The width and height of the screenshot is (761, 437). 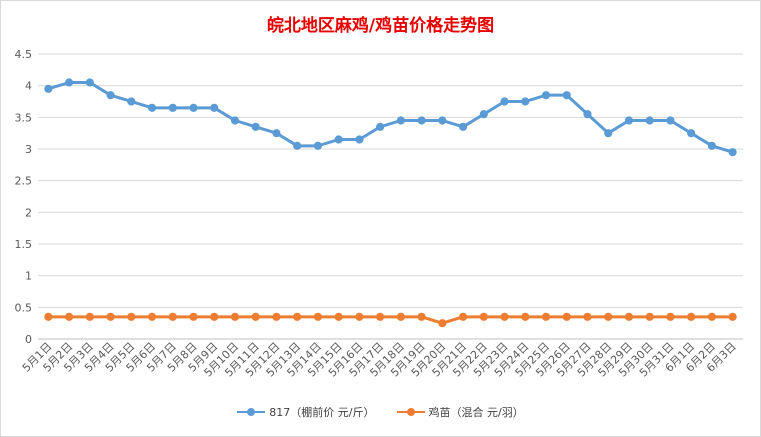 What do you see at coordinates (410, 412) in the screenshot?
I see `legend-swatch-chick` at bounding box center [410, 412].